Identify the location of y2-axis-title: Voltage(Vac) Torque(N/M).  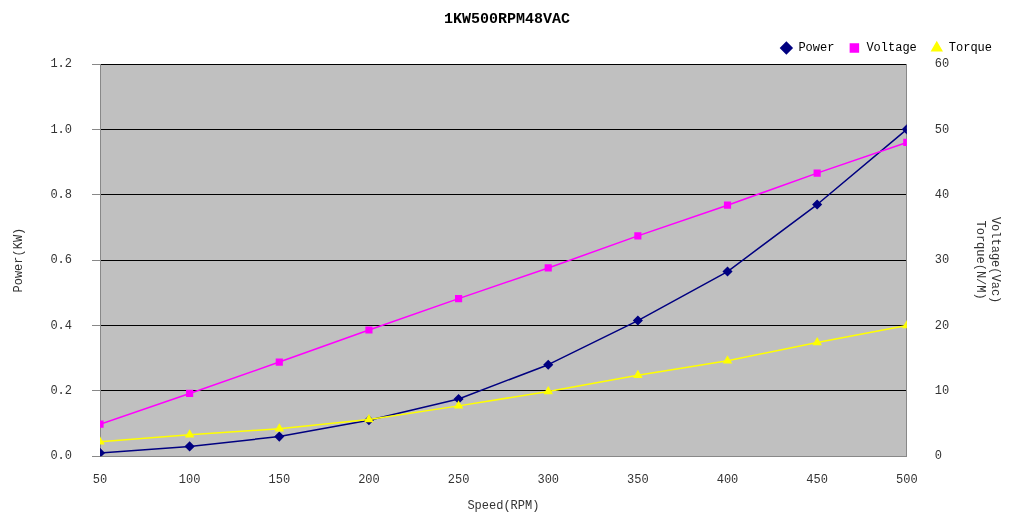
(987, 260).